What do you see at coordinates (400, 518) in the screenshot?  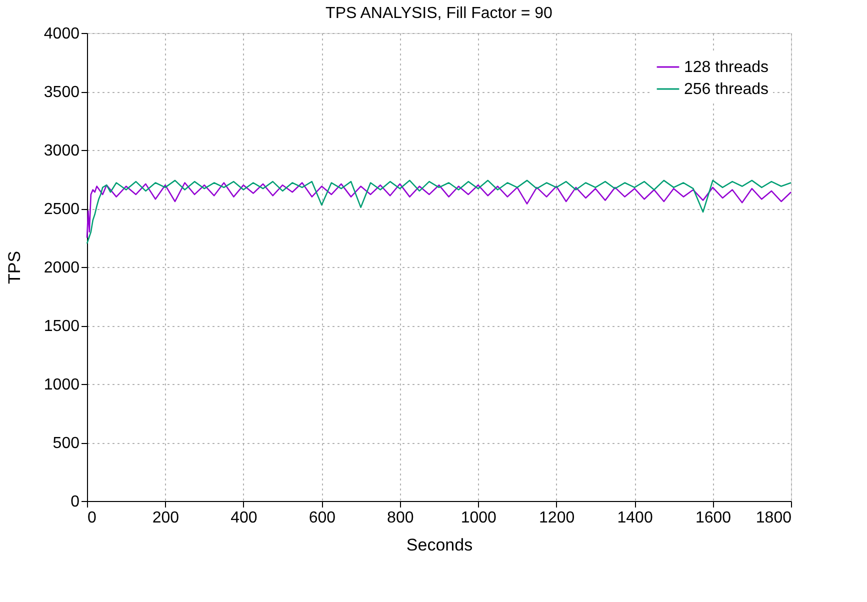 I see `x-tick-label: 800` at bounding box center [400, 518].